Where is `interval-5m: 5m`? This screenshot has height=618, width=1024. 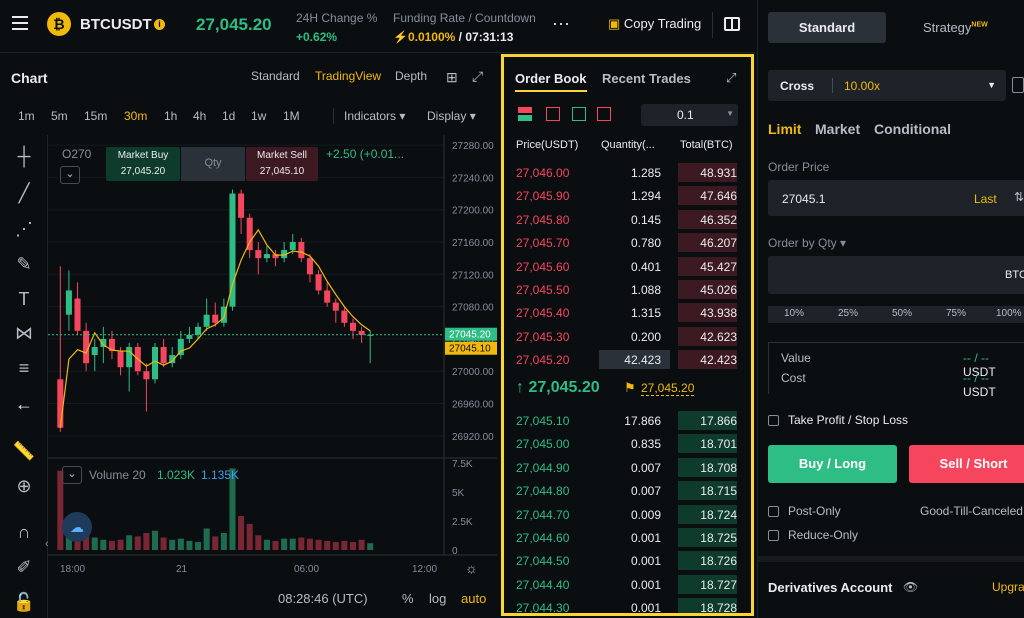 interval-5m: 5m is located at coordinates (59, 116).